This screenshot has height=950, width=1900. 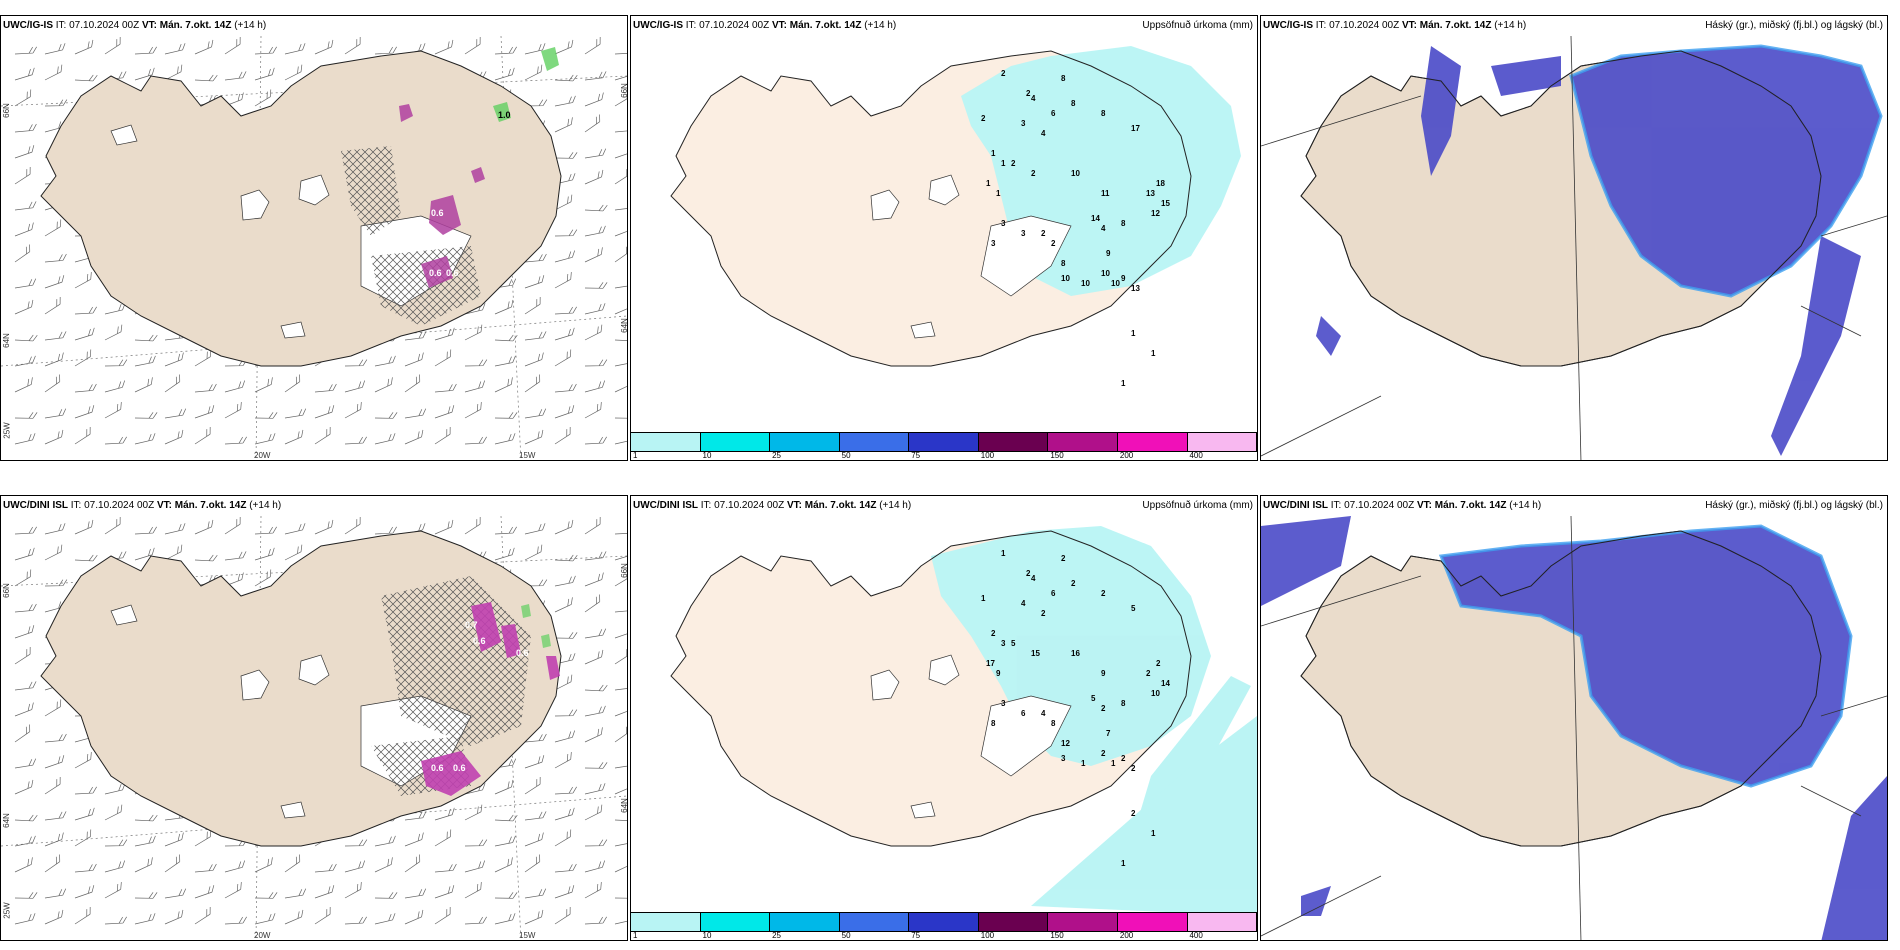 I want to click on colorbar-tick: 400, so click(x=1196, y=455).